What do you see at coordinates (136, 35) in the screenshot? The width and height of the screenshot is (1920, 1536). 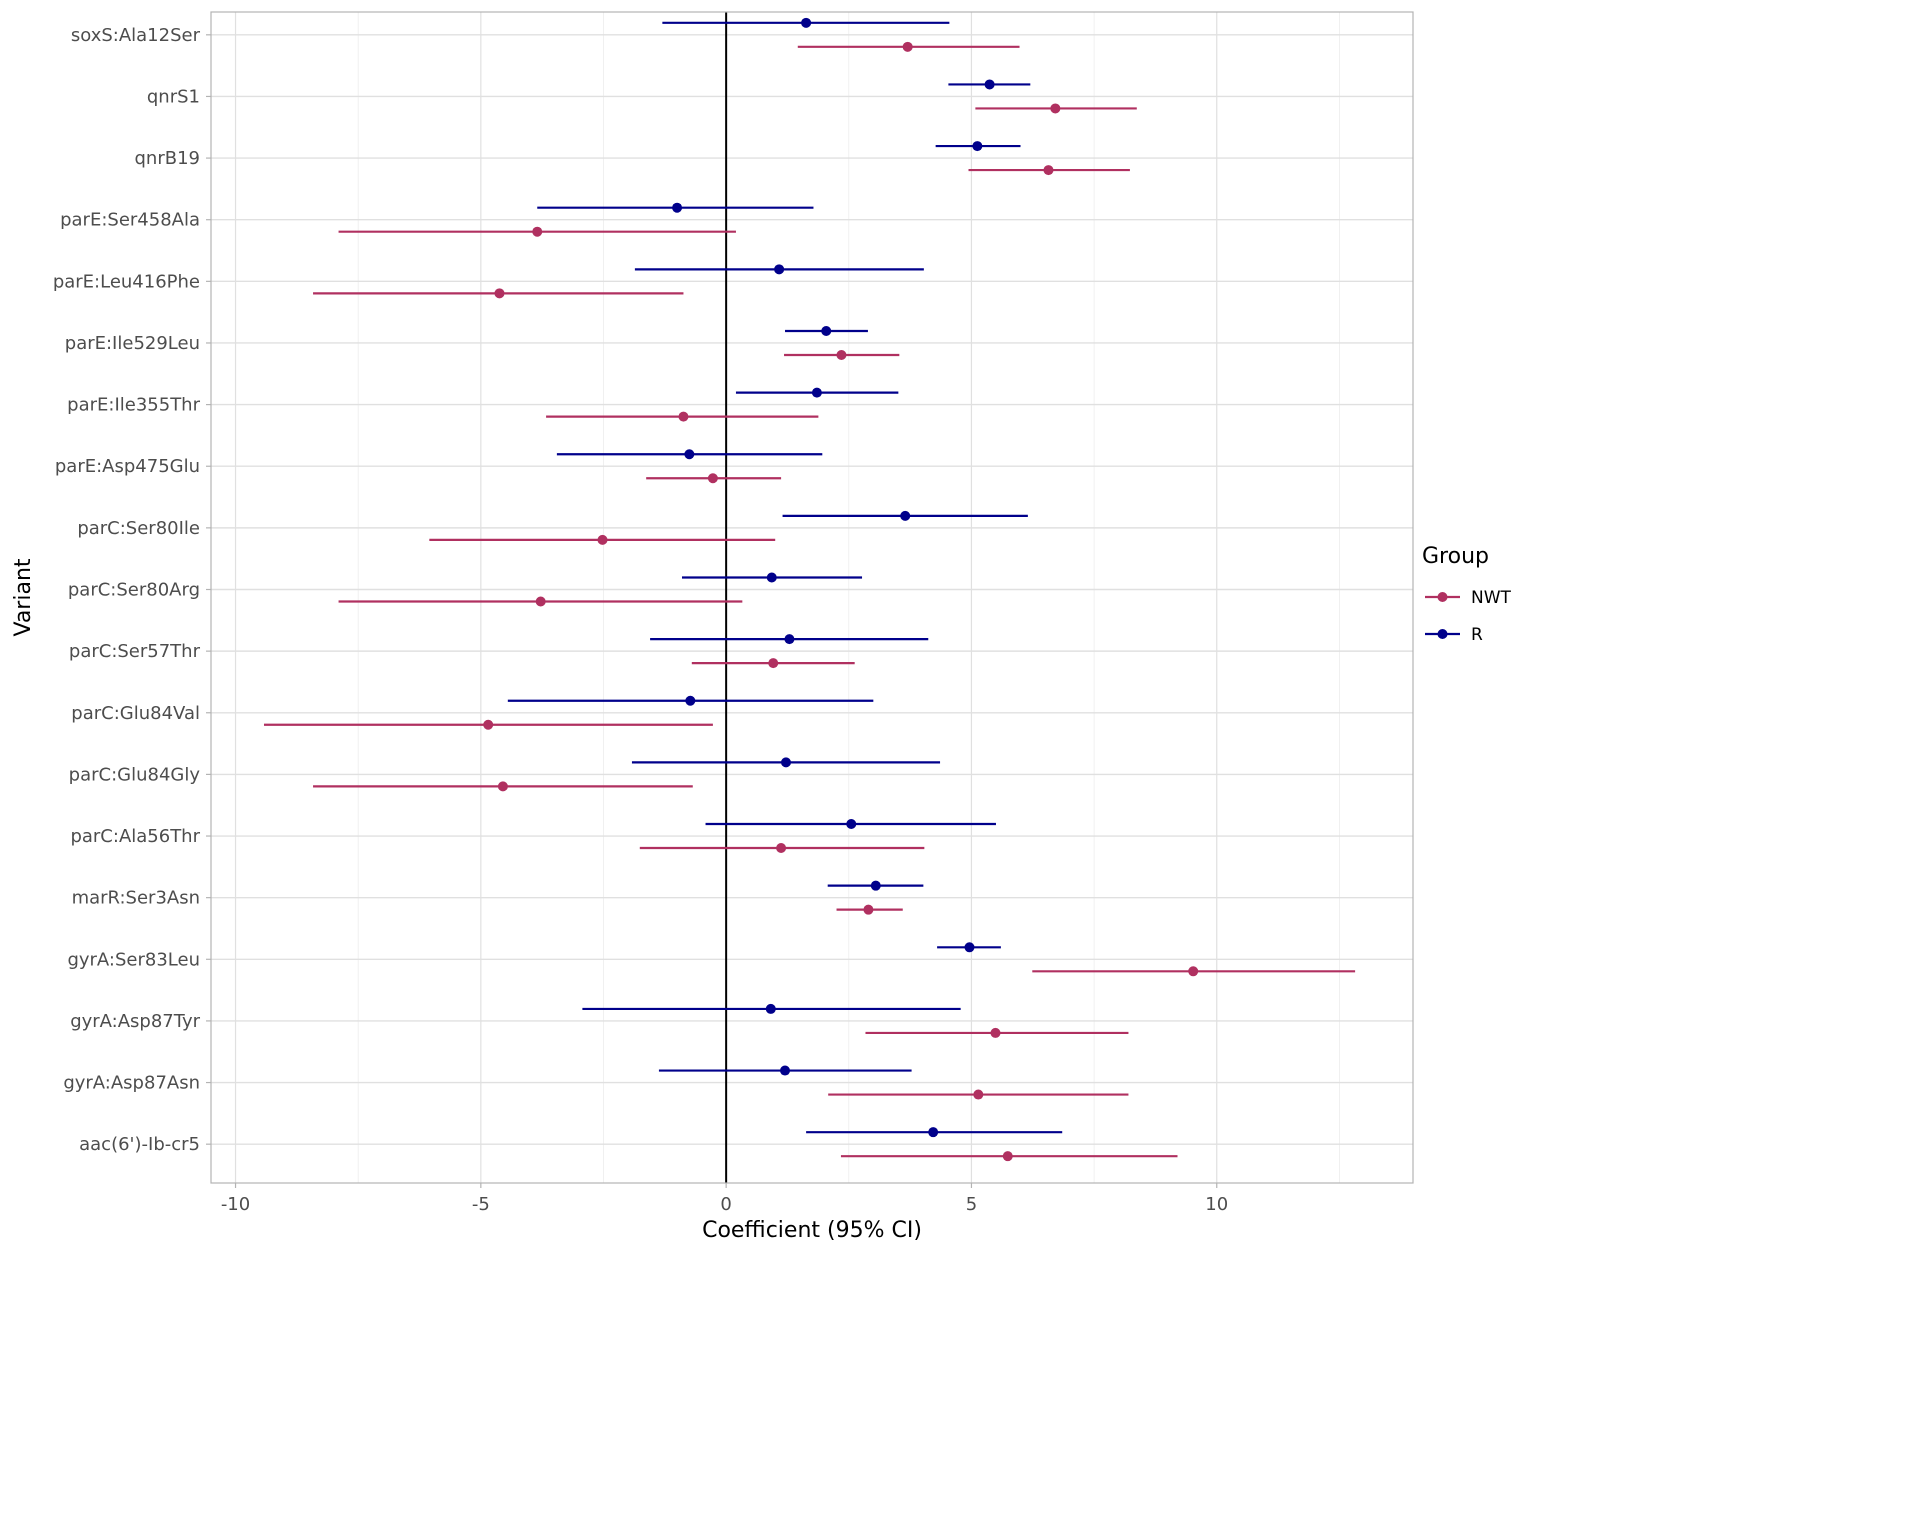 I see `y-tick-label: soxS:Ala12Ser` at bounding box center [136, 35].